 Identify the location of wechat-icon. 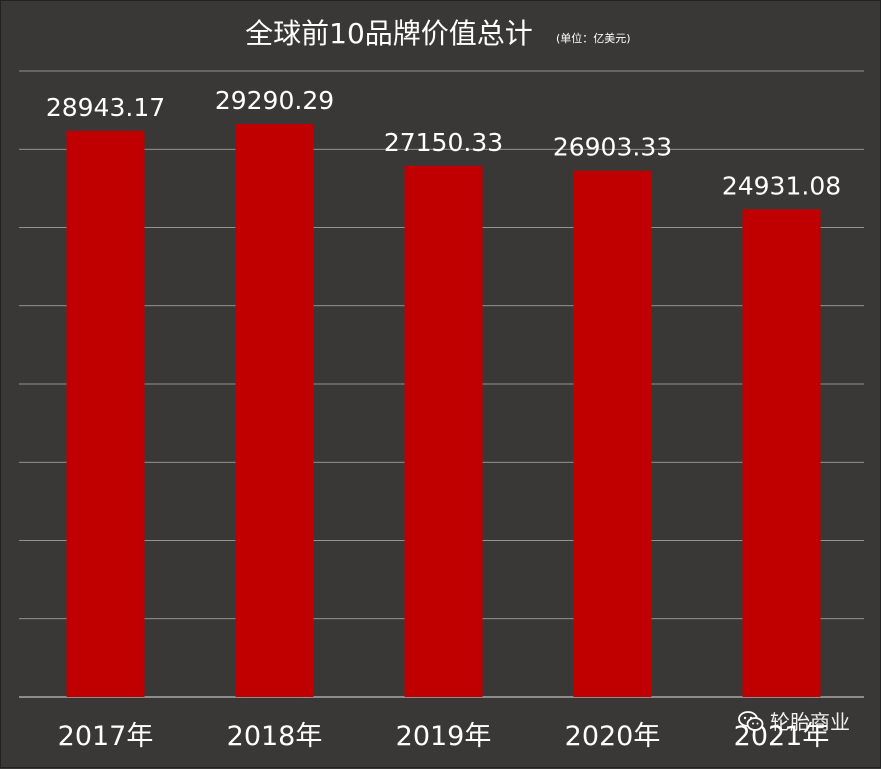
(751, 720).